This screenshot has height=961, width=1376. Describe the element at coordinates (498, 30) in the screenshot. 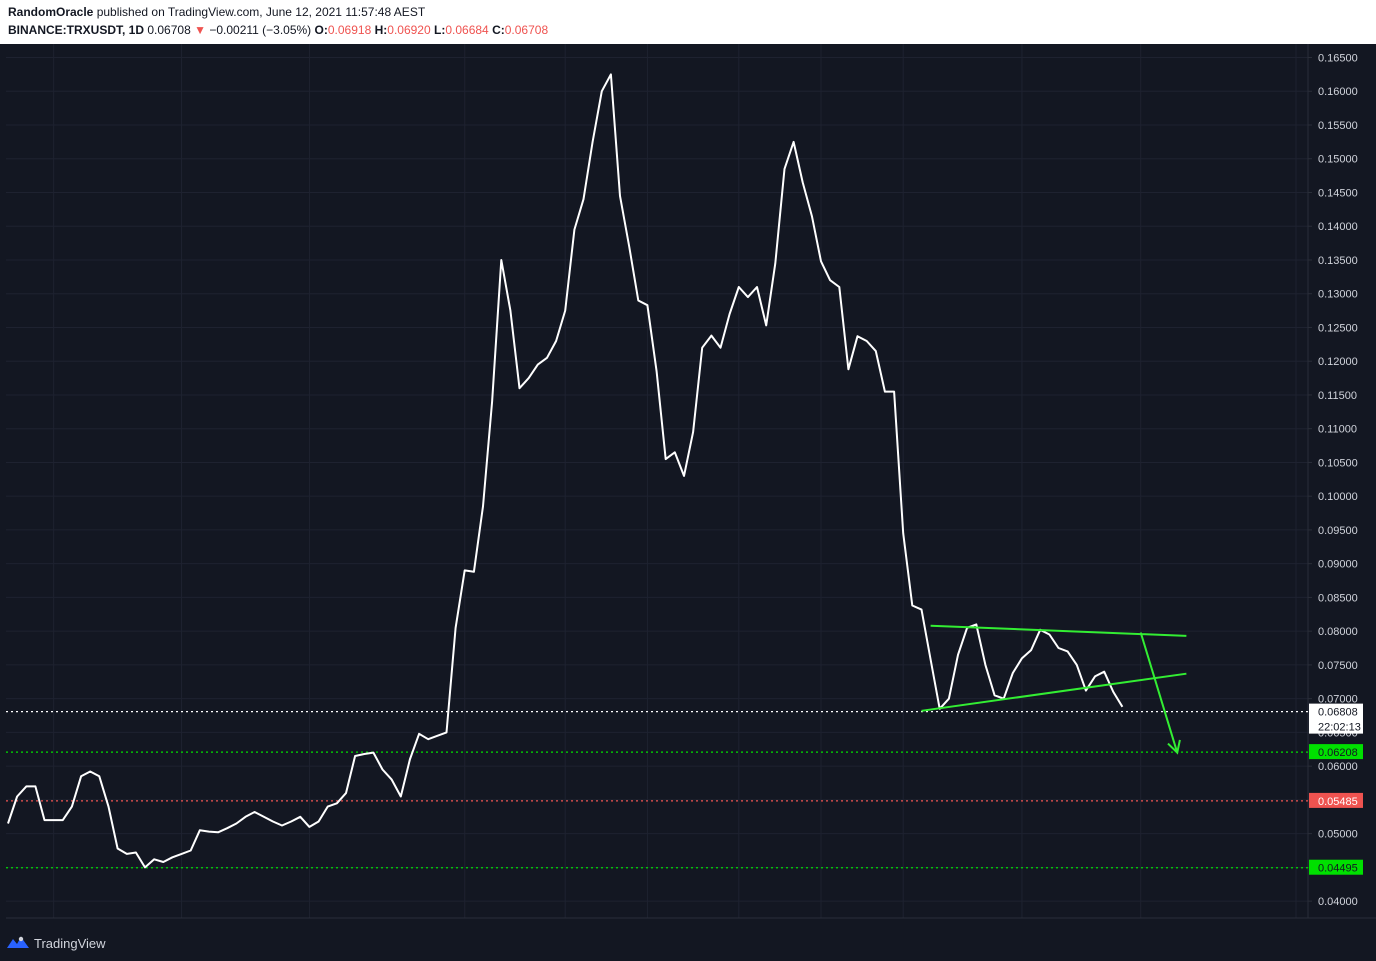

I see `close-label: C:` at that location.